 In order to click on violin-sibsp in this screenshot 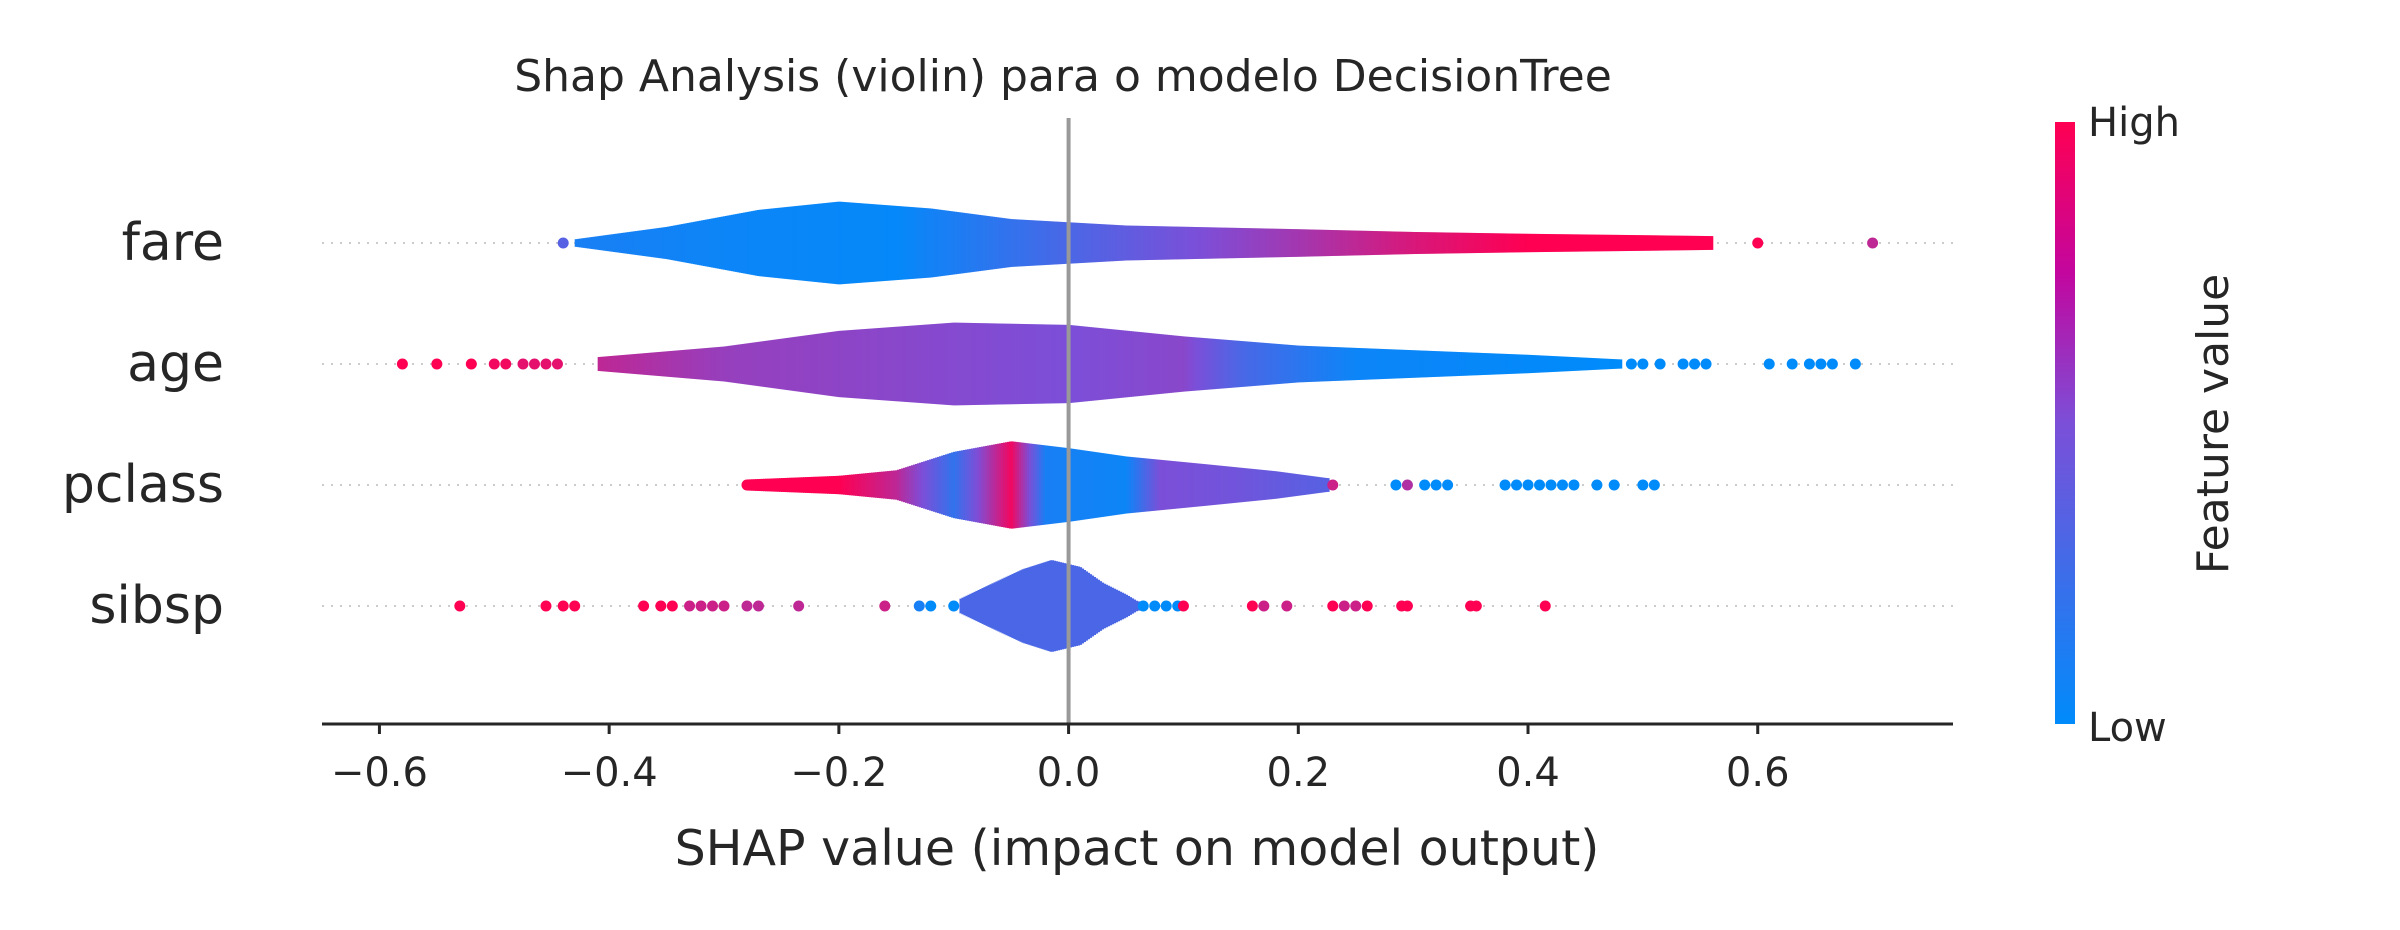, I will do `click(1050, 606)`.